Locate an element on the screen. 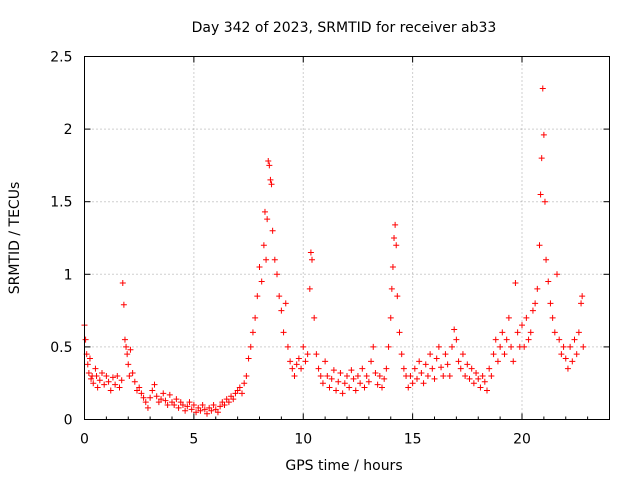 This screenshot has width=640, height=480. y-tick-label: 0.5 is located at coordinates (61, 348).